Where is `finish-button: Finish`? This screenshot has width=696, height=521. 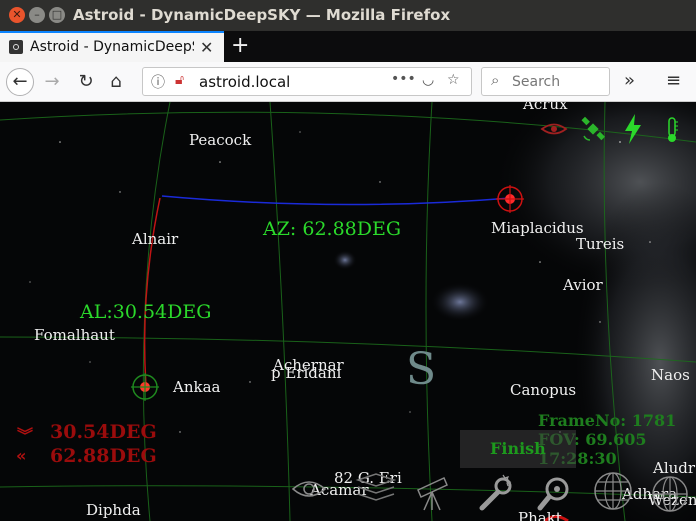
finish-button: Finish is located at coordinates (518, 449).